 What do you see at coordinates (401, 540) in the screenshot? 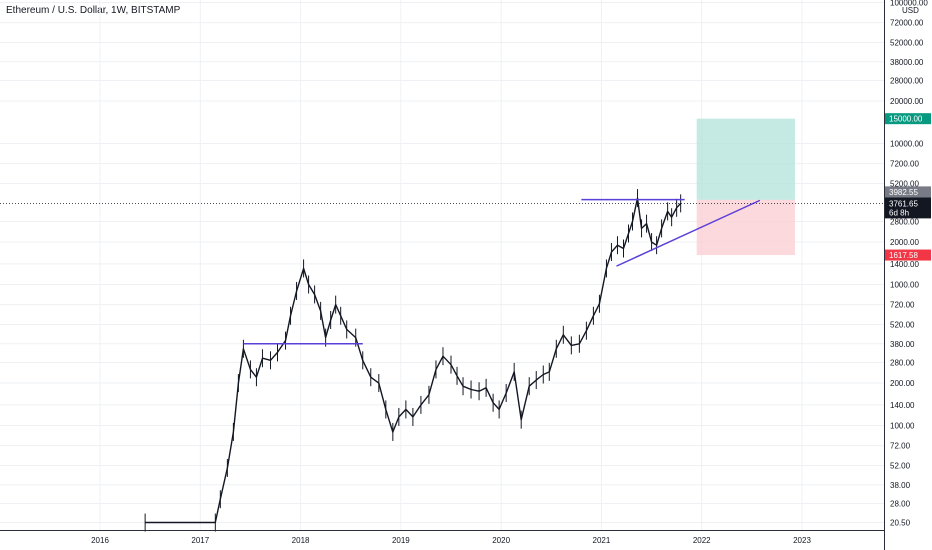
I see `x-tick-label: 2019` at bounding box center [401, 540].